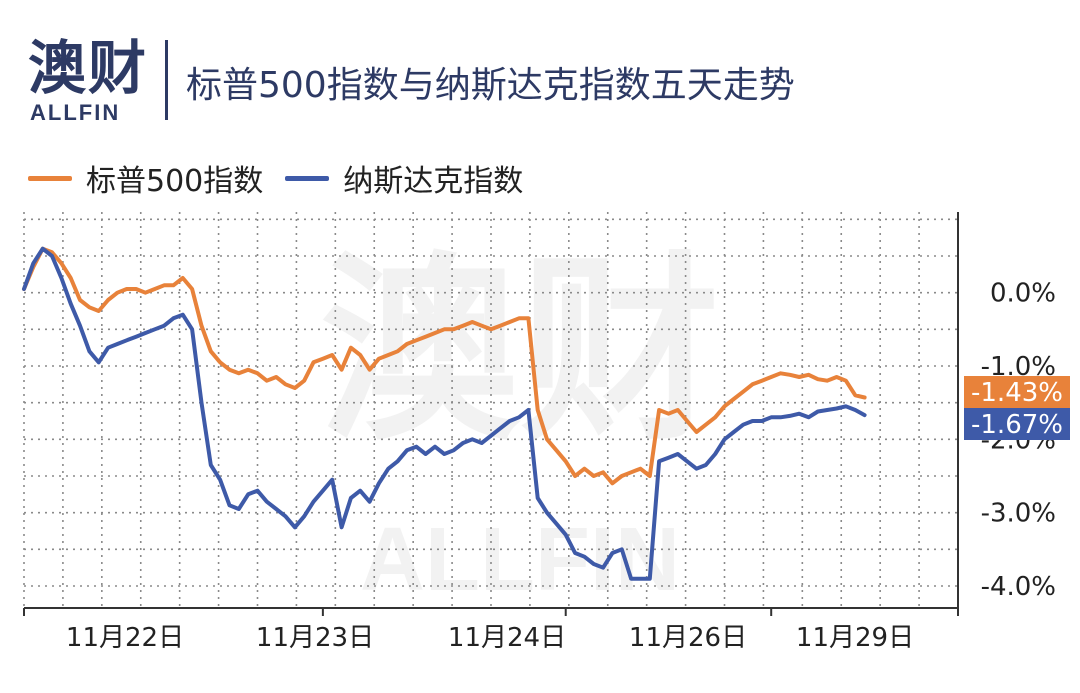 The width and height of the screenshot is (1080, 693). I want to click on x-tick-label-1: 11月23日, so click(315, 638).